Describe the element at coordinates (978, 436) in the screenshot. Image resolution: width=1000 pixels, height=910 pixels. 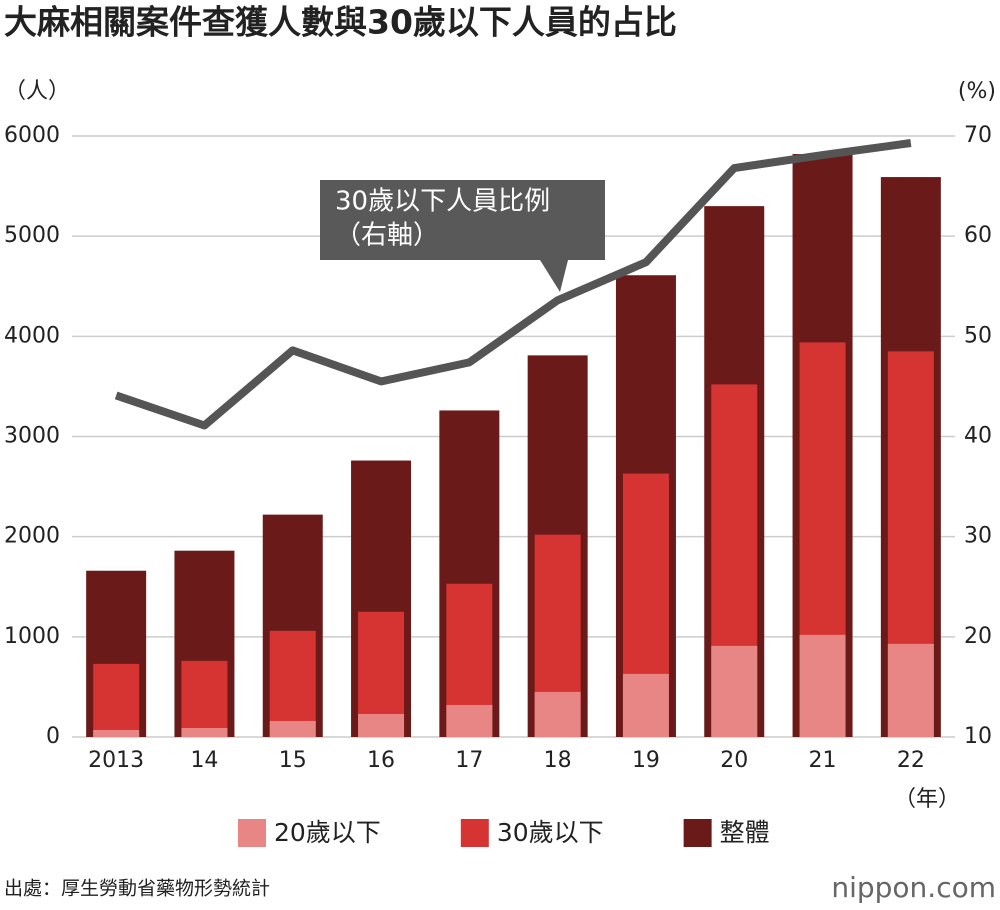
I see `y2-tick-label: 40` at that location.